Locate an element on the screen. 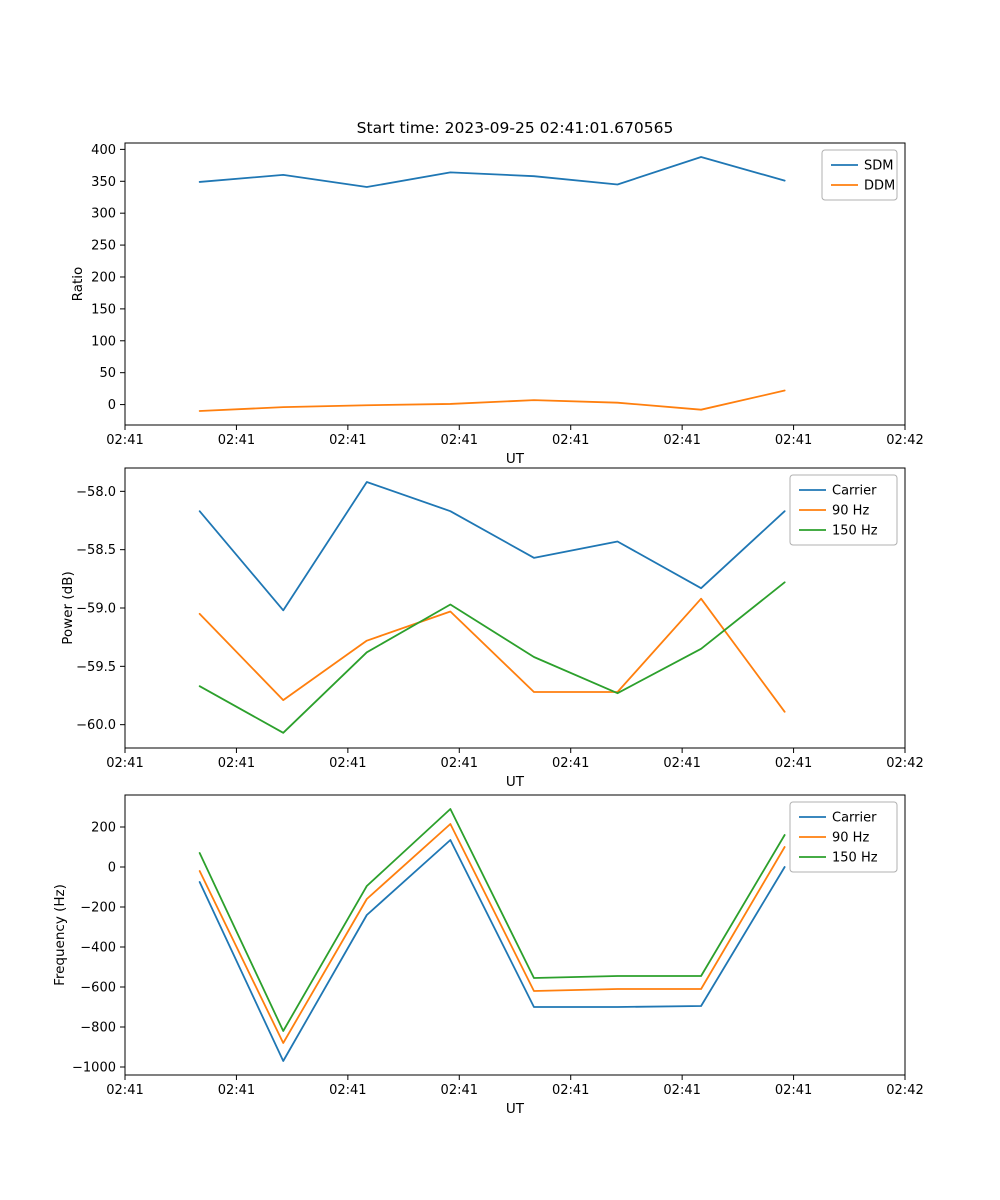  y-tick-label: −1000 is located at coordinates (94, 1068).